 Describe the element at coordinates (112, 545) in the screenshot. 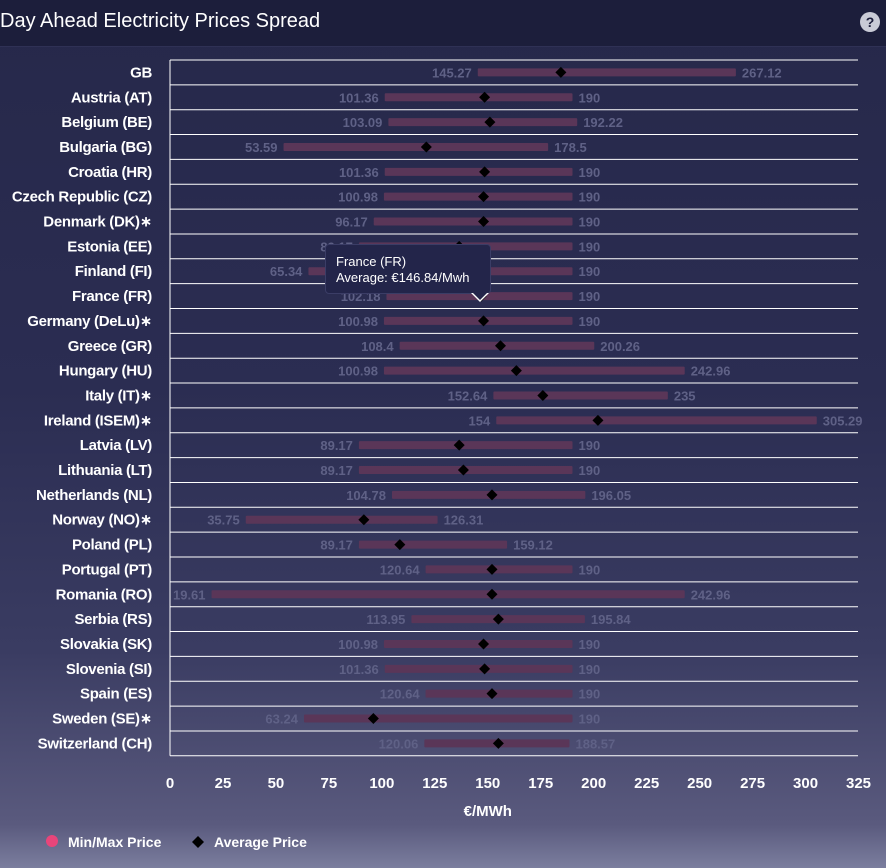

I see `category-label: Poland (PL)` at that location.